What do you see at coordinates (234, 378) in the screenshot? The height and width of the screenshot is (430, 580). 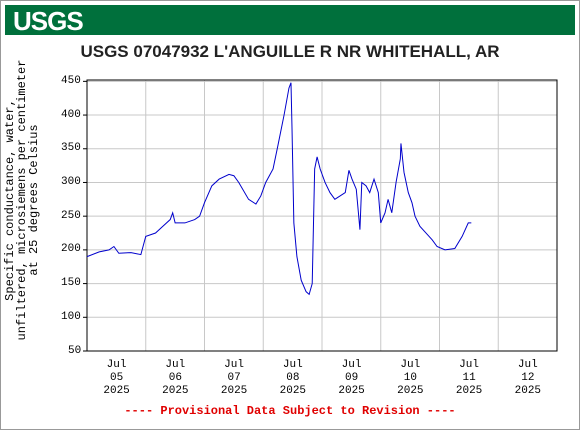 I see `x-tick-label: Jul 07 2025` at bounding box center [234, 378].